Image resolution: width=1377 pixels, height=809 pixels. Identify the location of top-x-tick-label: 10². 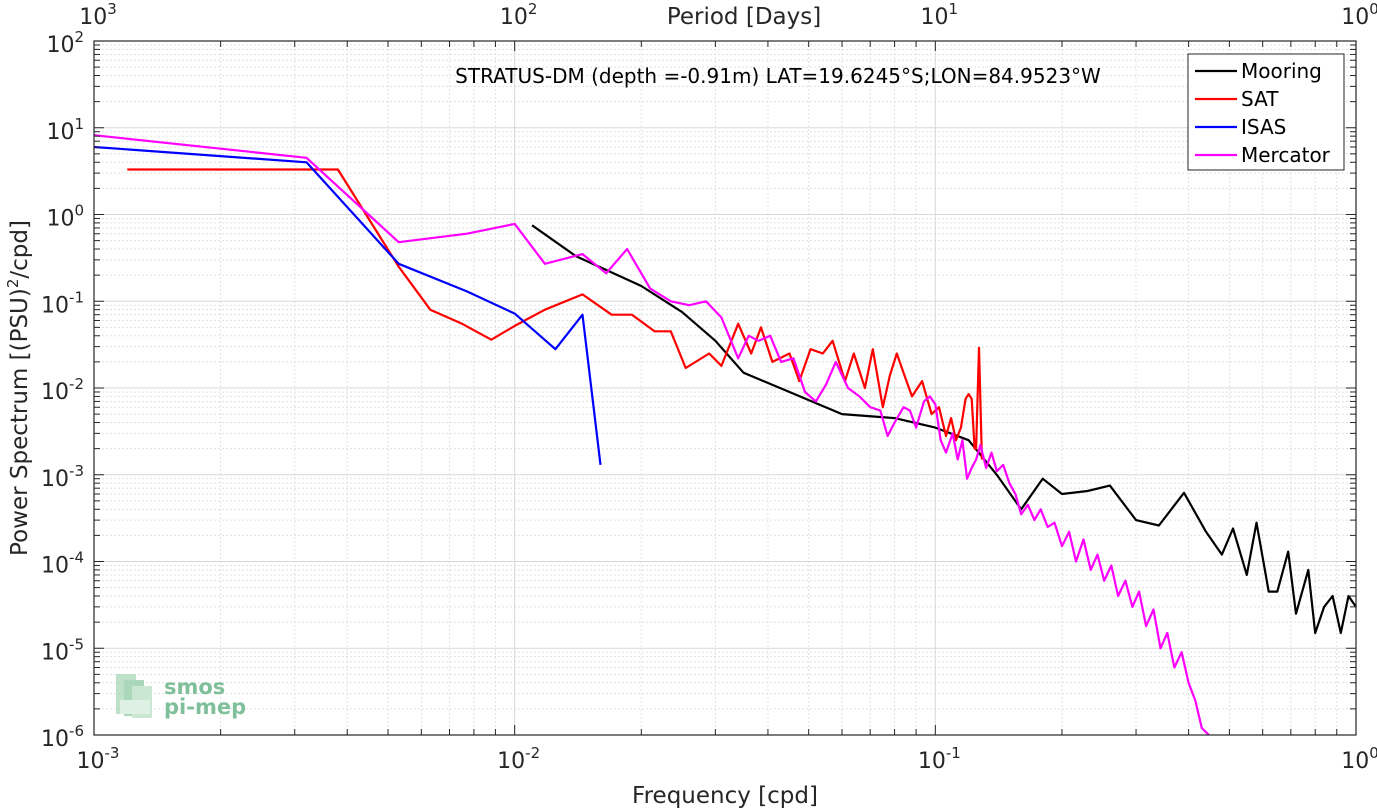
(519, 15).